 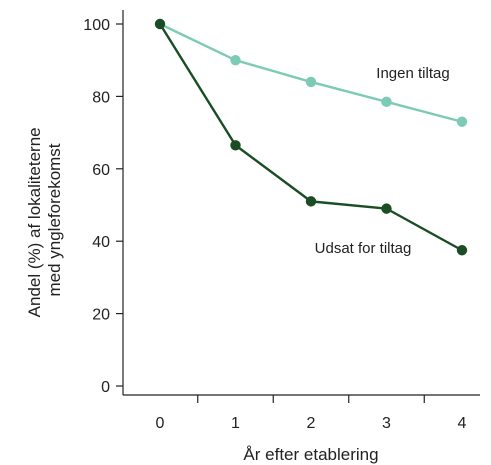 What do you see at coordinates (235, 423) in the screenshot?
I see `x-tick-label-1: 1` at bounding box center [235, 423].